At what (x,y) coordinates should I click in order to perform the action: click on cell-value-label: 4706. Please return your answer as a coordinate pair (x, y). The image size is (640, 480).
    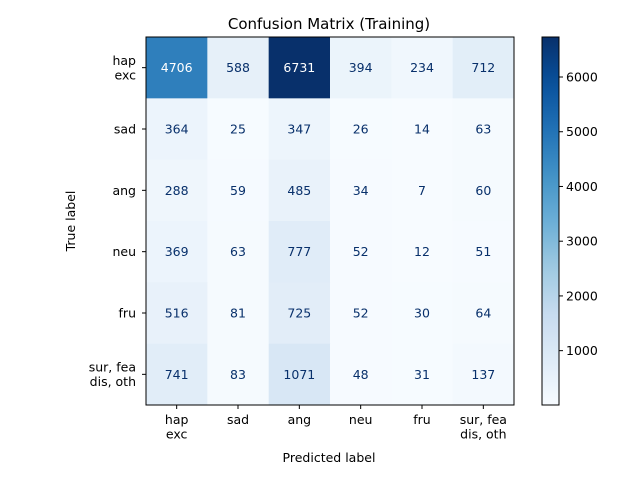
    Looking at the image, I should click on (177, 67).